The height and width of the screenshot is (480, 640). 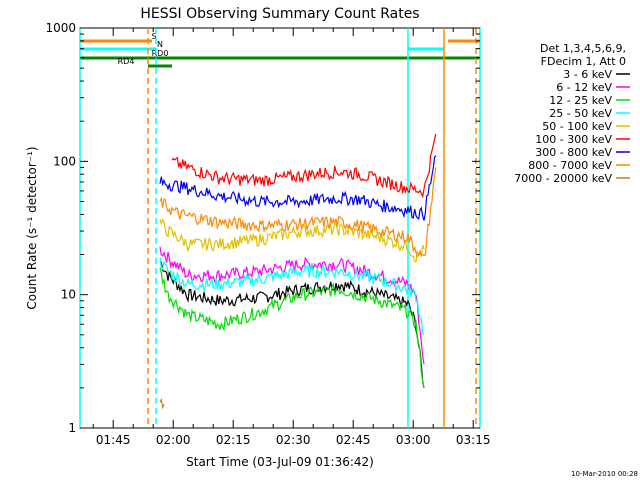 What do you see at coordinates (64, 161) in the screenshot?
I see `y-tick-label: 100` at bounding box center [64, 161].